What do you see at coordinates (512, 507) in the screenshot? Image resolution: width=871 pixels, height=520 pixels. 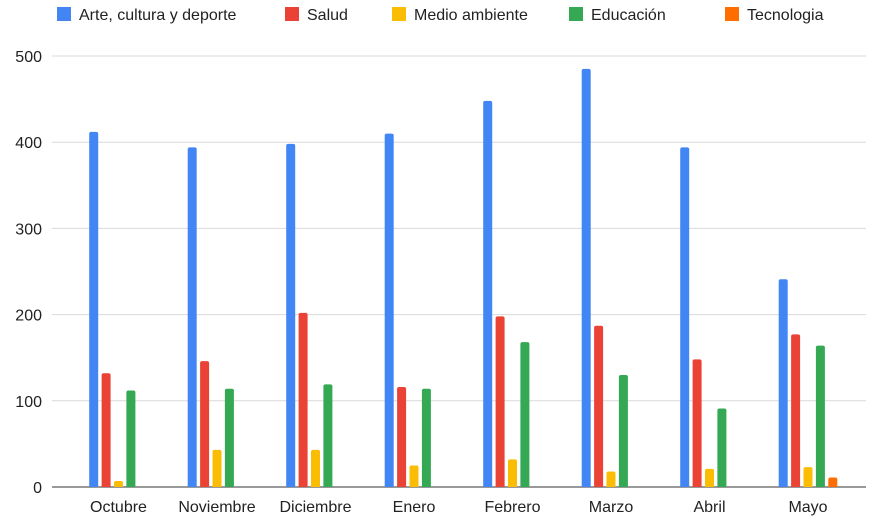 I see `x-tick-label: Febrero` at bounding box center [512, 507].